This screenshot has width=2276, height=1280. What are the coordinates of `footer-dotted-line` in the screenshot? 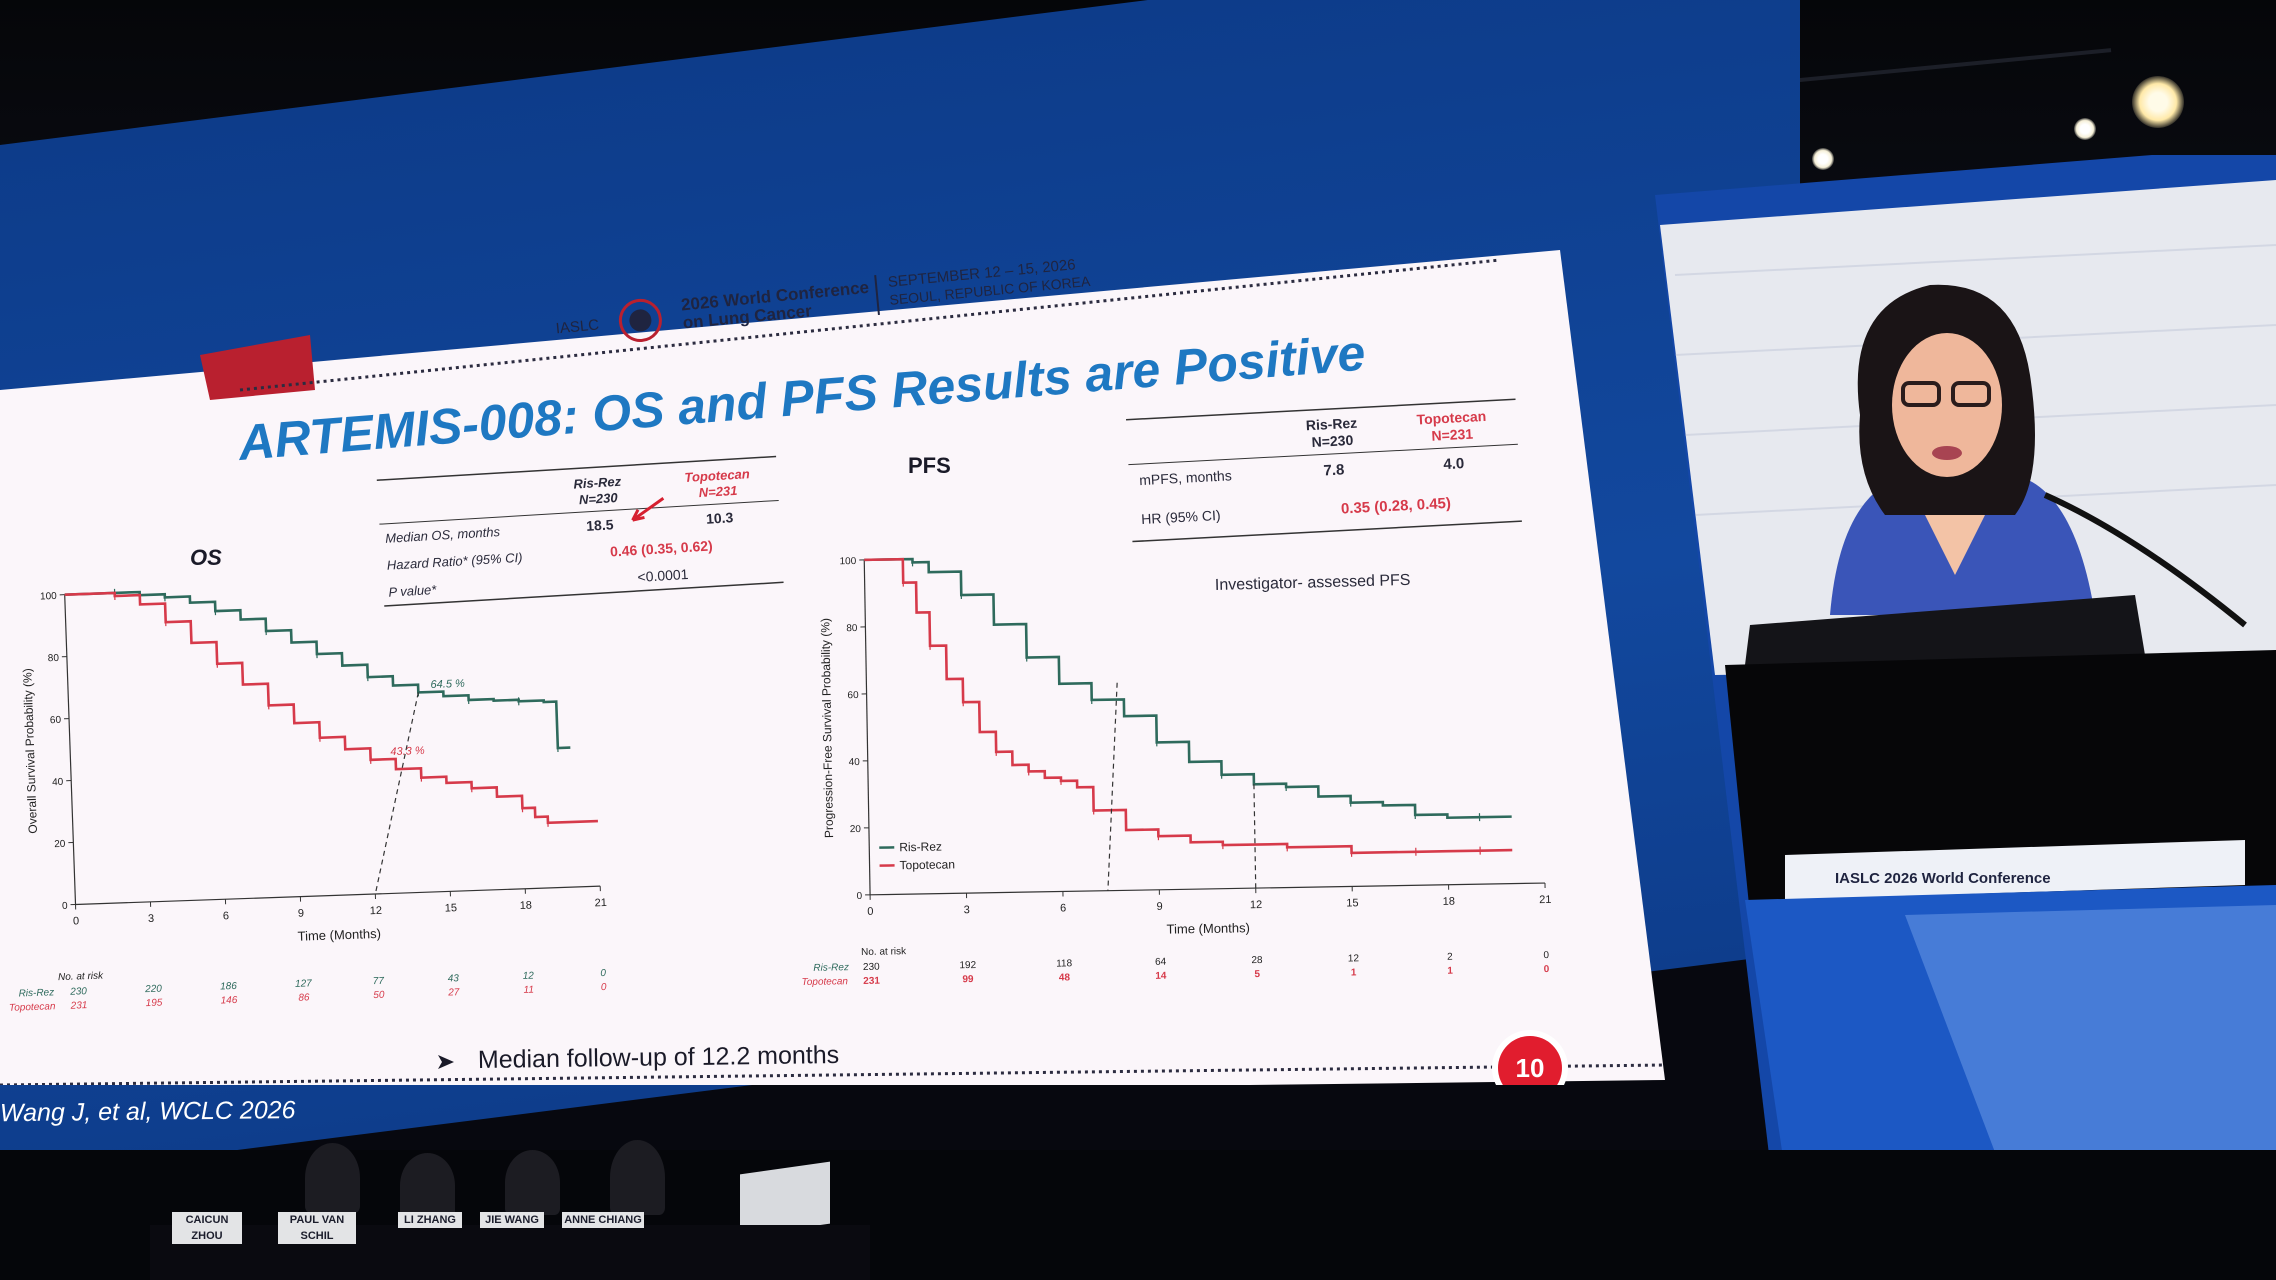 It's located at (833, 1075).